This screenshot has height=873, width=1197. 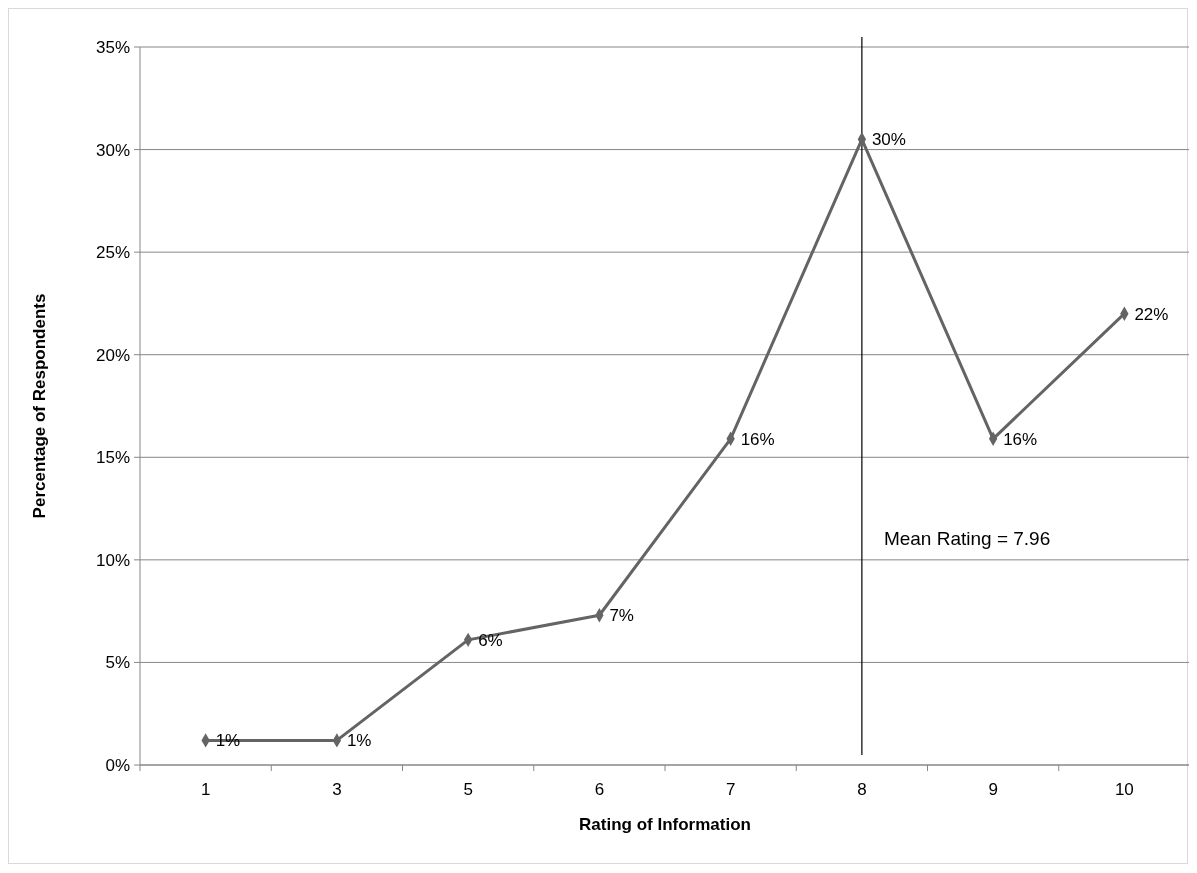 I want to click on x-axis-title: Rating of Information, so click(x=665, y=824).